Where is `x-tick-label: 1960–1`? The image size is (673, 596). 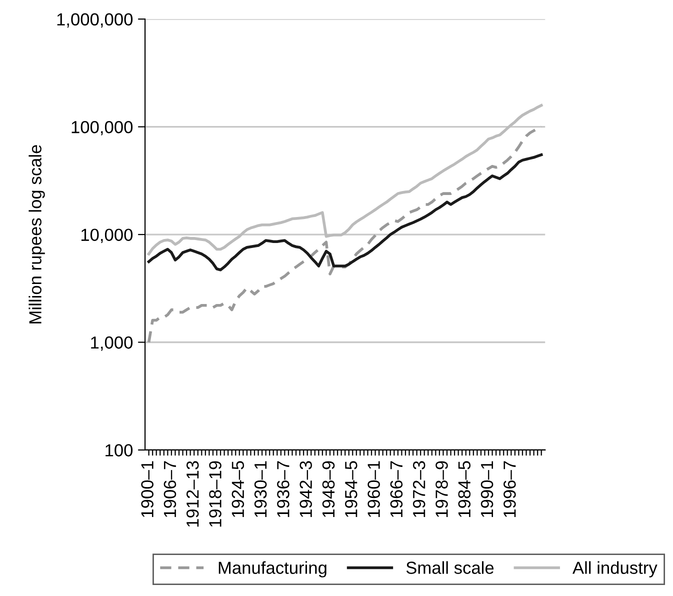
x-tick-label: 1960–1 is located at coordinates (374, 489).